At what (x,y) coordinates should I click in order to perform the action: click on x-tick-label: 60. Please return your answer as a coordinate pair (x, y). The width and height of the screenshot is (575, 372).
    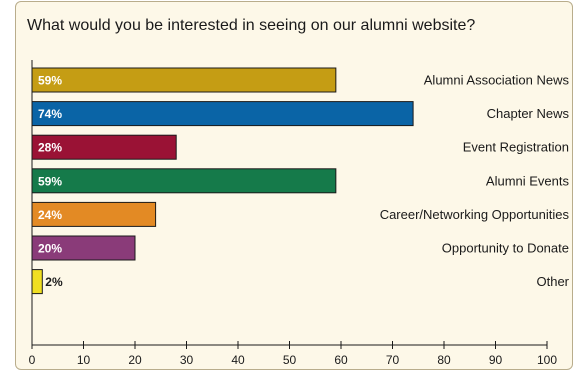
    Looking at the image, I should click on (341, 360).